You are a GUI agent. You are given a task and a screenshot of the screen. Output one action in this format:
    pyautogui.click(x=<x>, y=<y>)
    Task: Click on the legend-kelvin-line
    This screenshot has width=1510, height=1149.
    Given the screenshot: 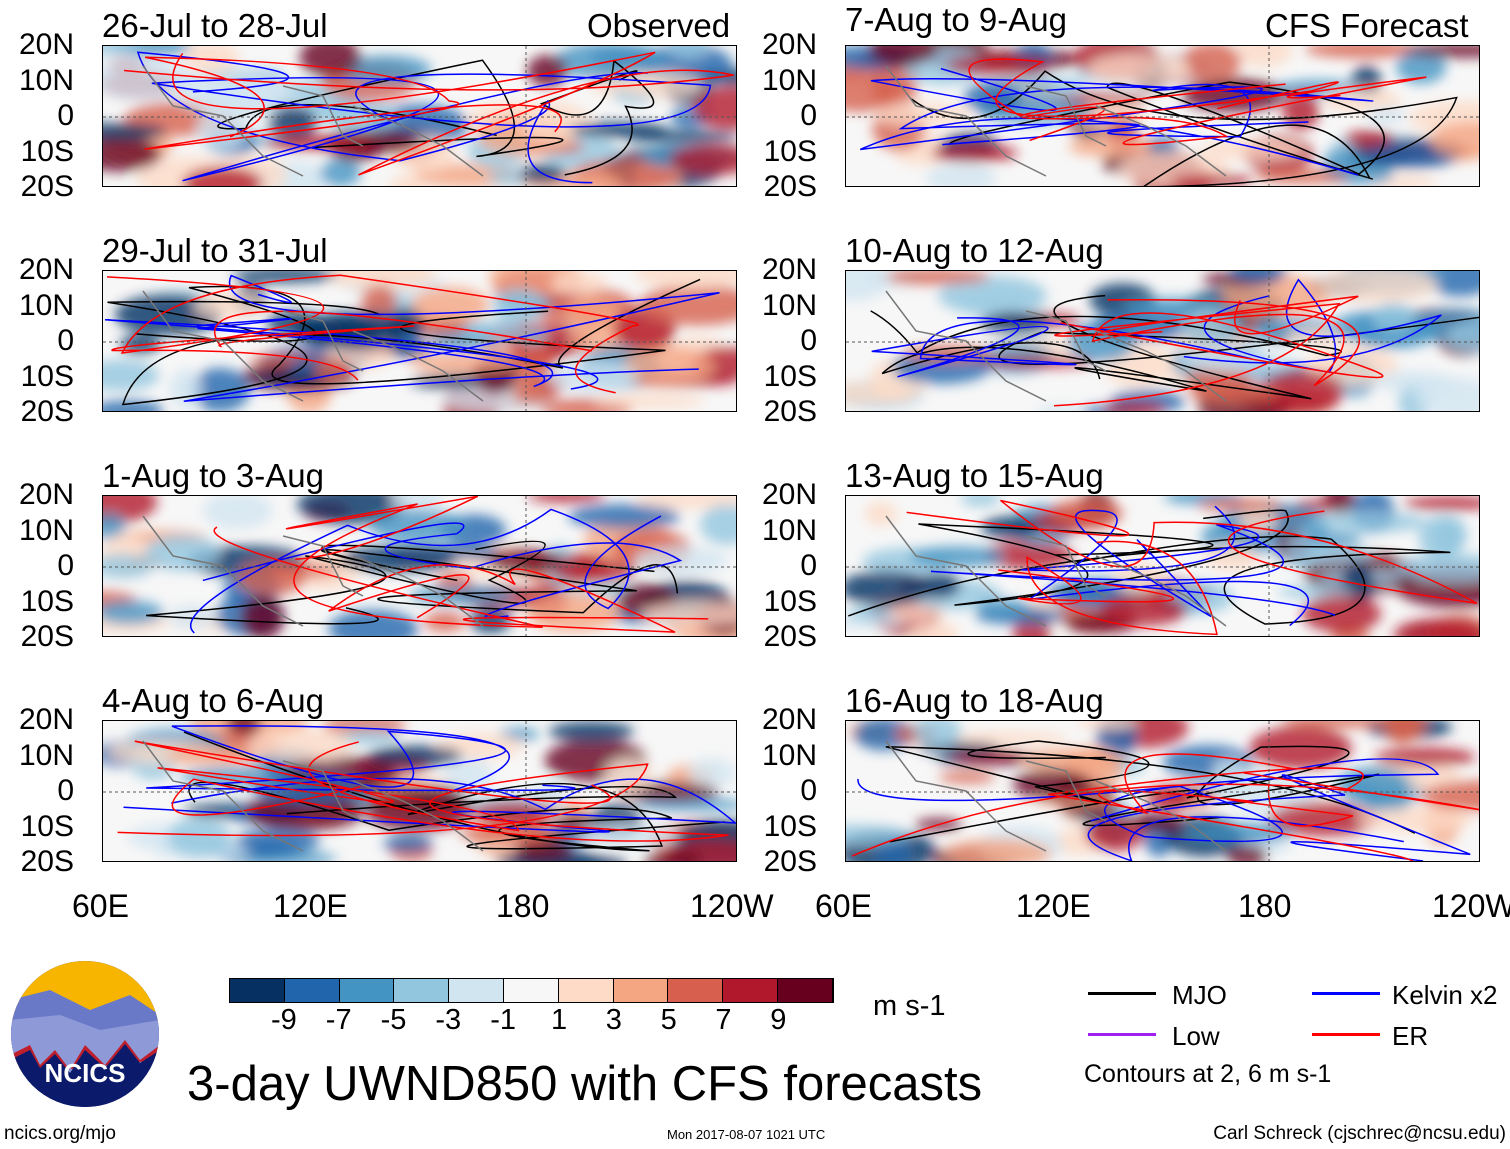 What is the action you would take?
    pyautogui.click(x=1346, y=993)
    